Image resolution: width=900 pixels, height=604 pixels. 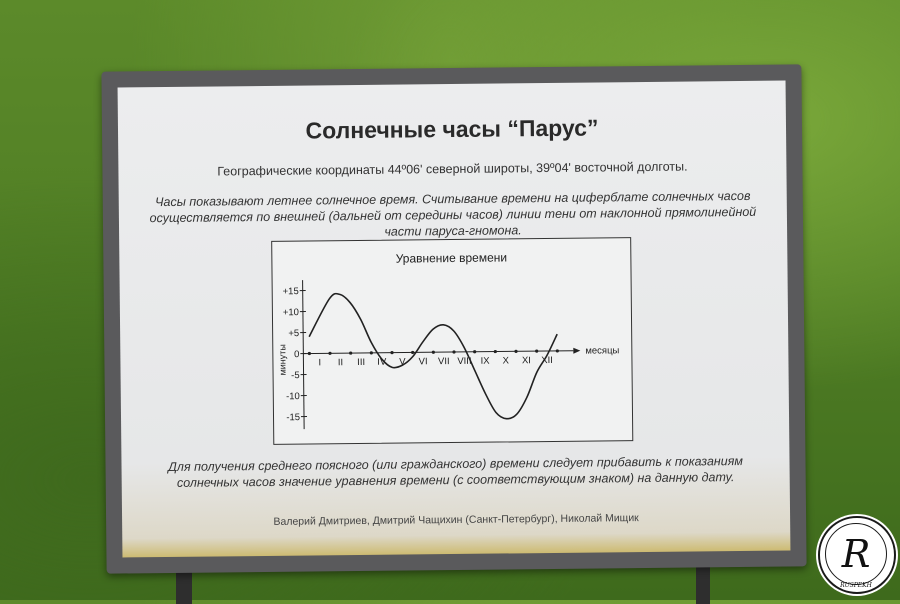 What do you see at coordinates (433, 355) in the screenshot?
I see `equation-of-time-curve` at bounding box center [433, 355].